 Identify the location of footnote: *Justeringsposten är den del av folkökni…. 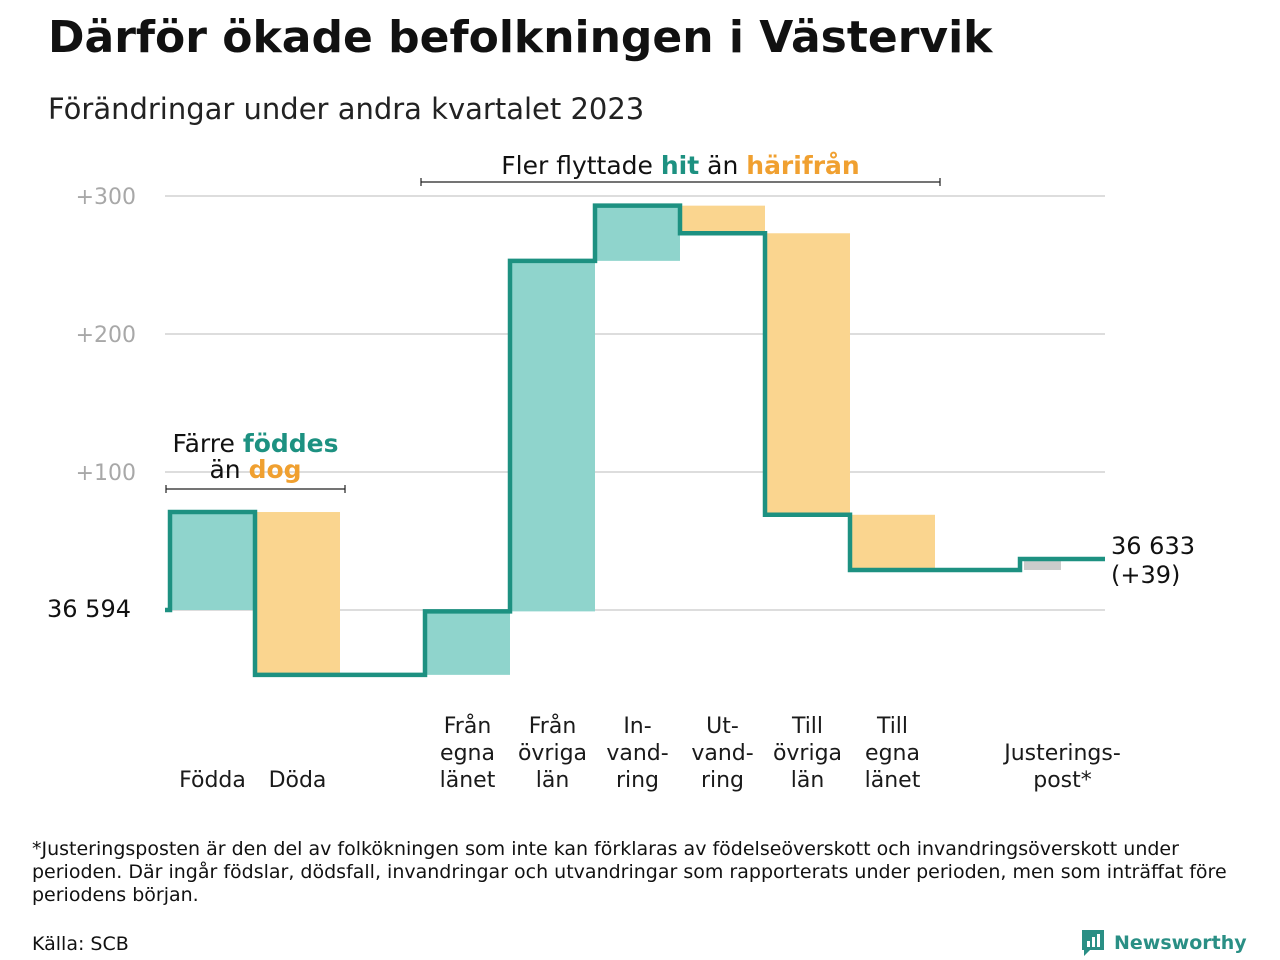
(629, 872).